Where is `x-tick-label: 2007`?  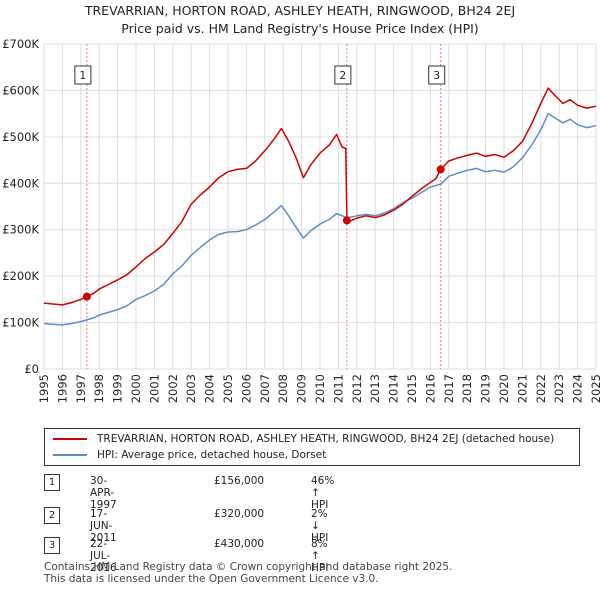
x-tick-label: 2007 is located at coordinates (265, 388).